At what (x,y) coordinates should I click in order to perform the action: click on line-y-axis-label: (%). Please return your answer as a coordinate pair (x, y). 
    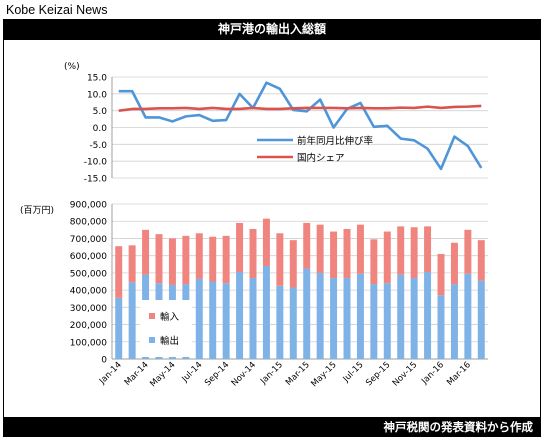
    Looking at the image, I should click on (72, 67).